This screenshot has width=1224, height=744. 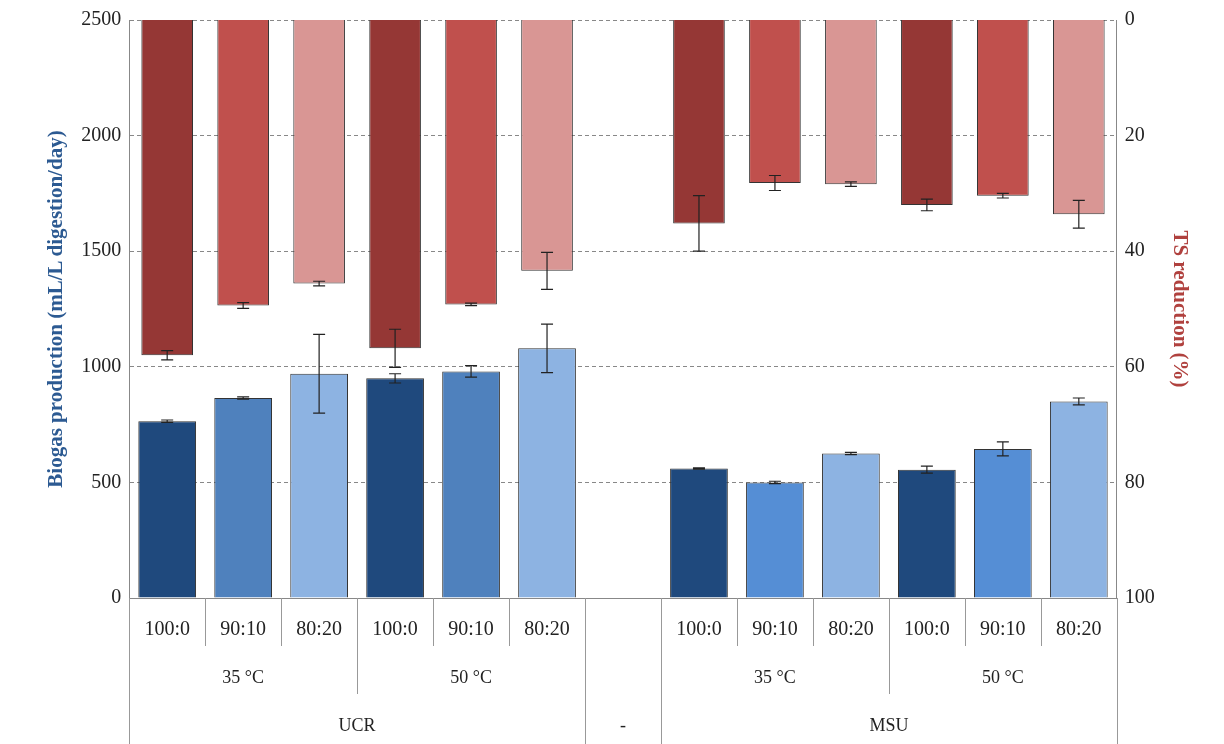 I want to click on y2-tick-label: 100, so click(x=1139, y=596).